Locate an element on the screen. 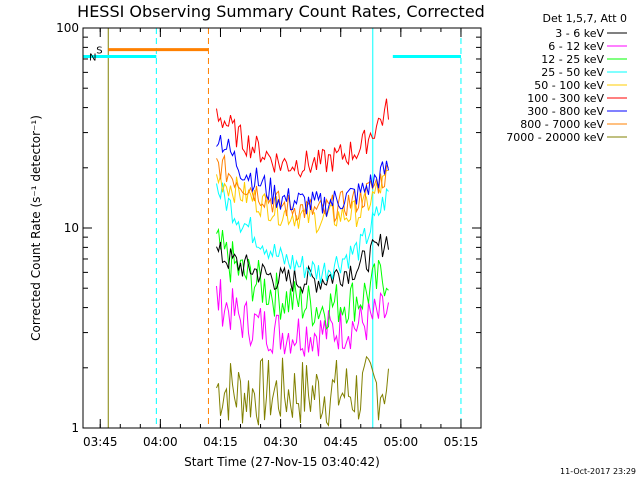 This screenshot has width=640, height=480. x-tick-label-2: 04:15 is located at coordinates (220, 442).